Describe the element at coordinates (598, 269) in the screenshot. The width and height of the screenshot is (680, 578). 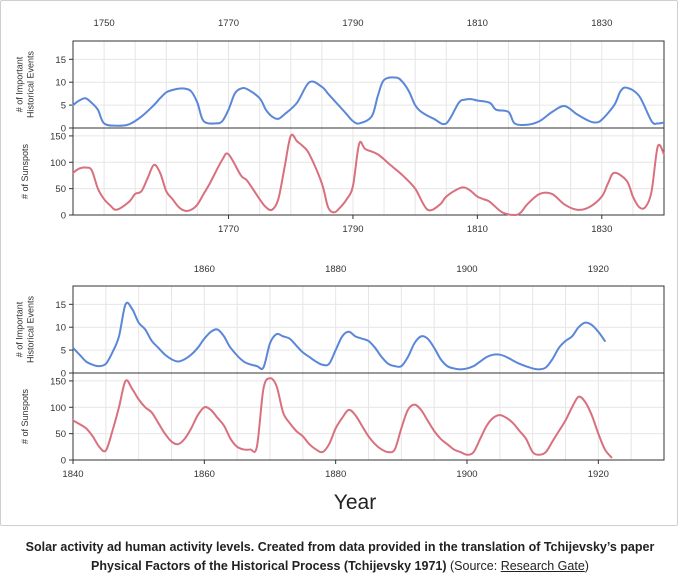
I see `top-x-tick-label: 1920` at that location.